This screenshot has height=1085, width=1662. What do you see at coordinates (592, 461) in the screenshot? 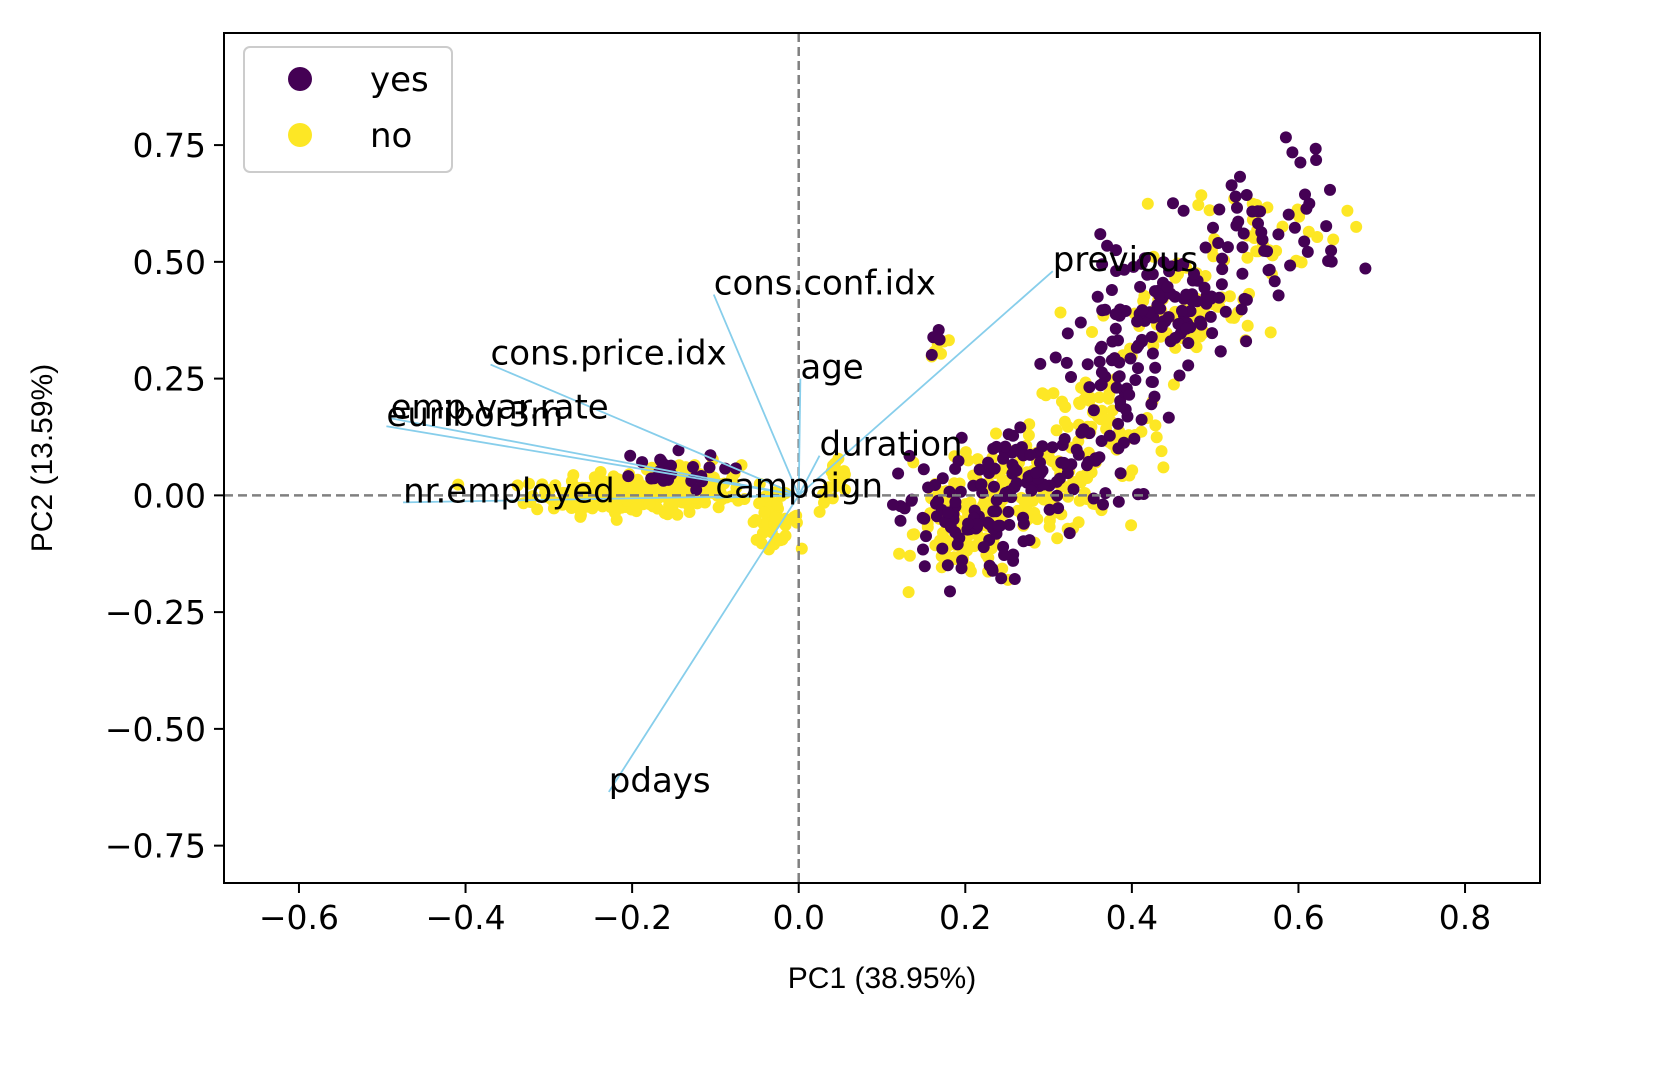
I see `loading-vector-euribor3m` at bounding box center [592, 461].